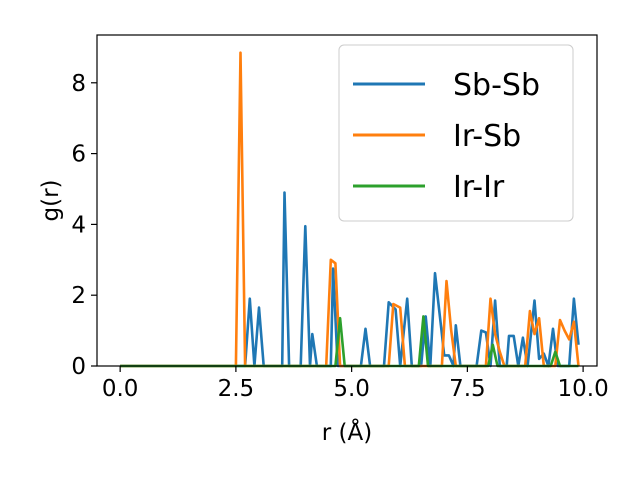  I want to click on y-tick-label: 6, so click(78, 155).